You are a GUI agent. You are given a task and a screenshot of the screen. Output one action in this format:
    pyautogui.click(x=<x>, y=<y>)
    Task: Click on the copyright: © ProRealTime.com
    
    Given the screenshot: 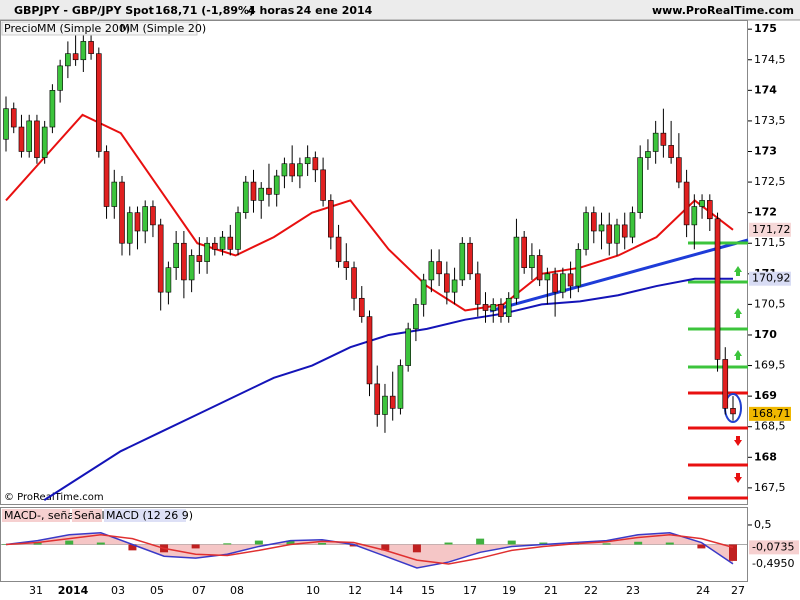 What is the action you would take?
    pyautogui.click(x=54, y=497)
    